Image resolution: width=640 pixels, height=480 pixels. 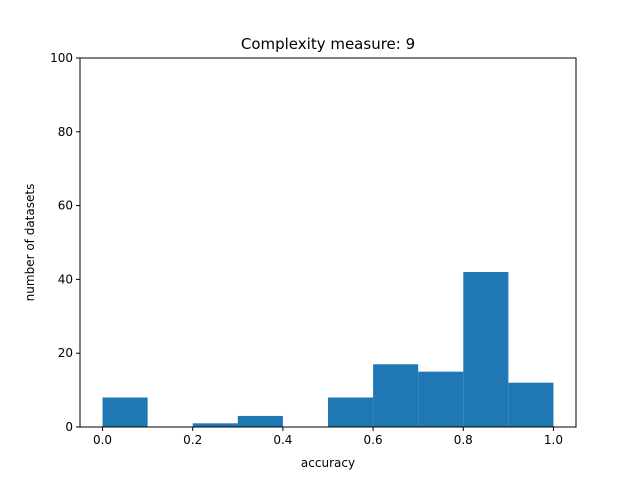 I want to click on y-tick-label: 100, so click(x=61, y=58).